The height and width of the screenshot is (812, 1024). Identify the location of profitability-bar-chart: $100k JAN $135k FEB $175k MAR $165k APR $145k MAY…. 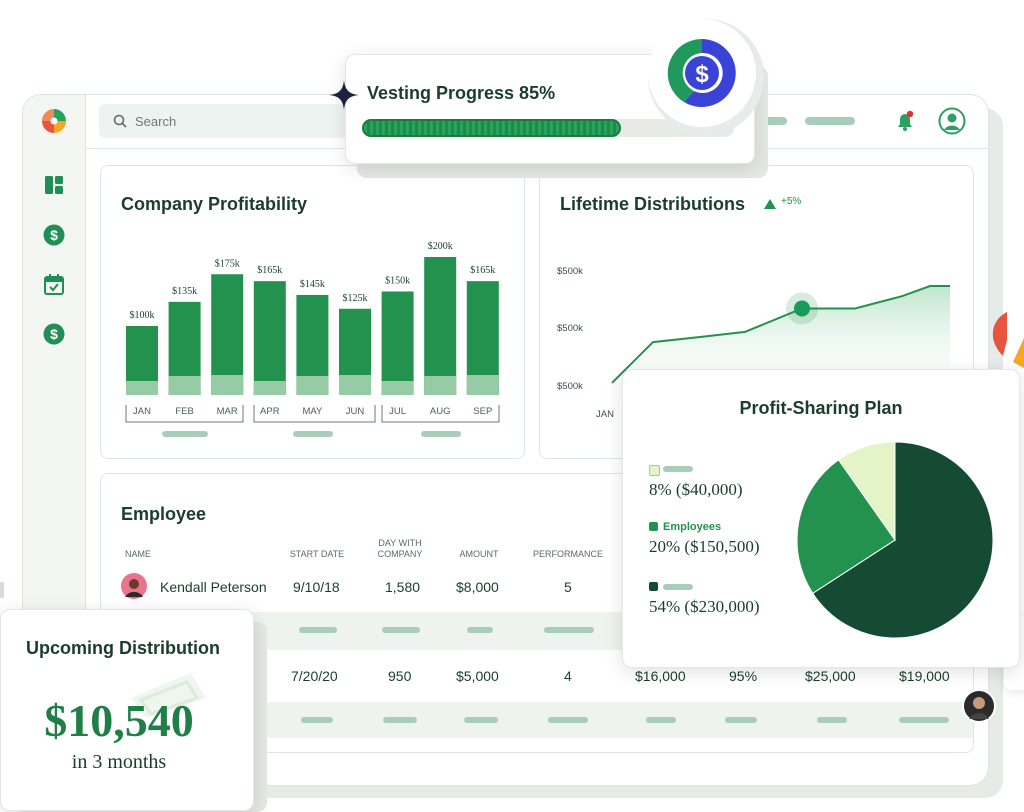
(312, 339).